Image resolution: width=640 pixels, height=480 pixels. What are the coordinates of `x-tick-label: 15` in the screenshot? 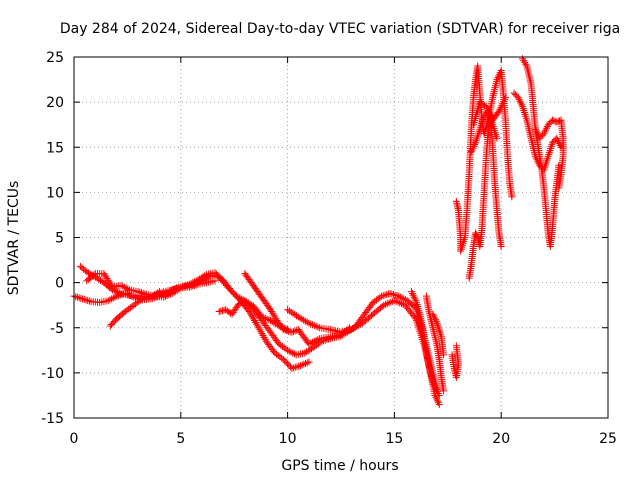 It's located at (394, 439).